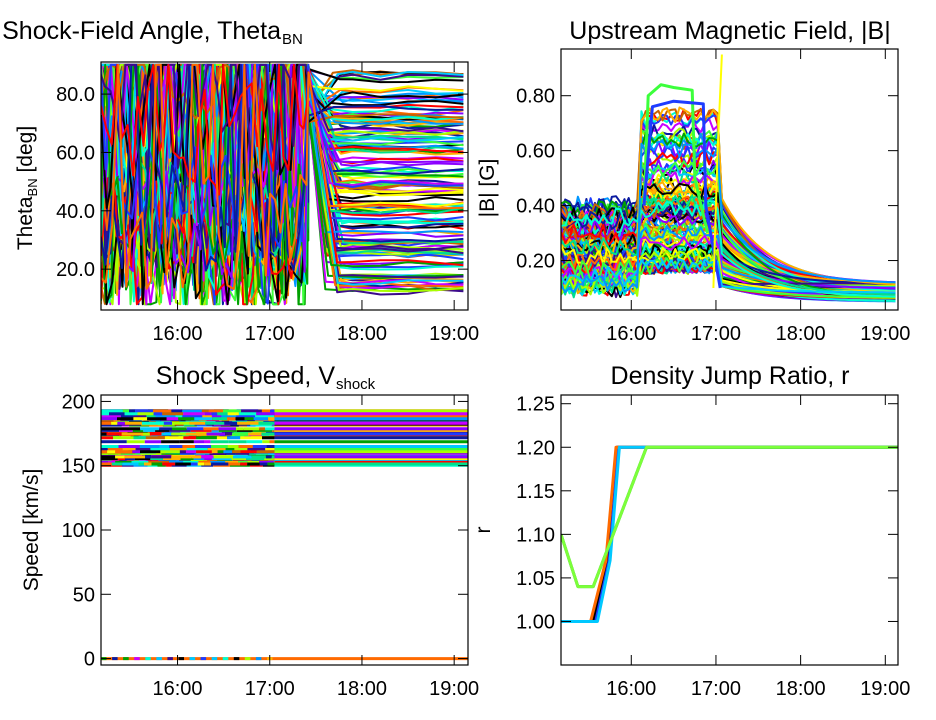  What do you see at coordinates (535, 97) in the screenshot?
I see `y-tick-label: 0.80` at bounding box center [535, 97].